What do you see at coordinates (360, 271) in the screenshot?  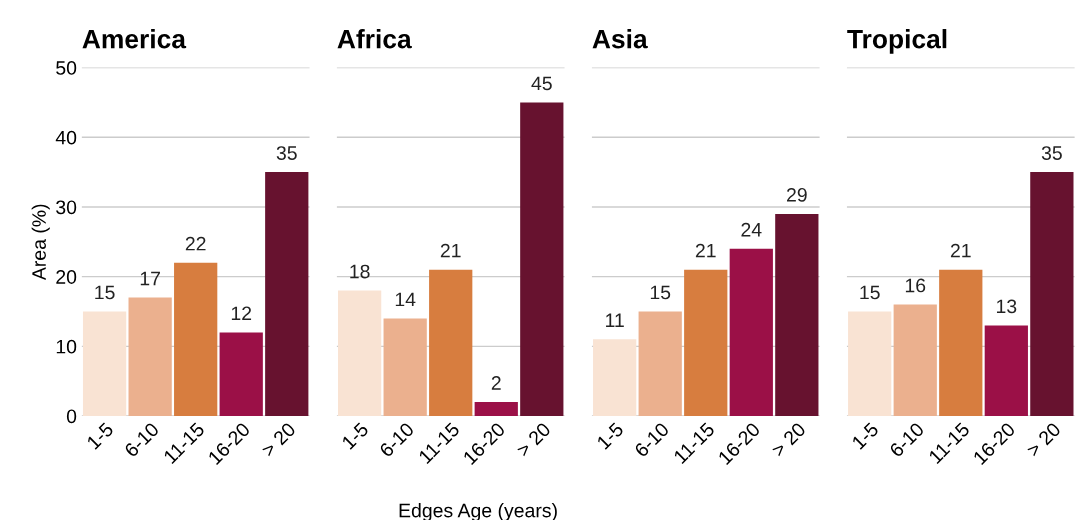 I see `data-label: 18` at bounding box center [360, 271].